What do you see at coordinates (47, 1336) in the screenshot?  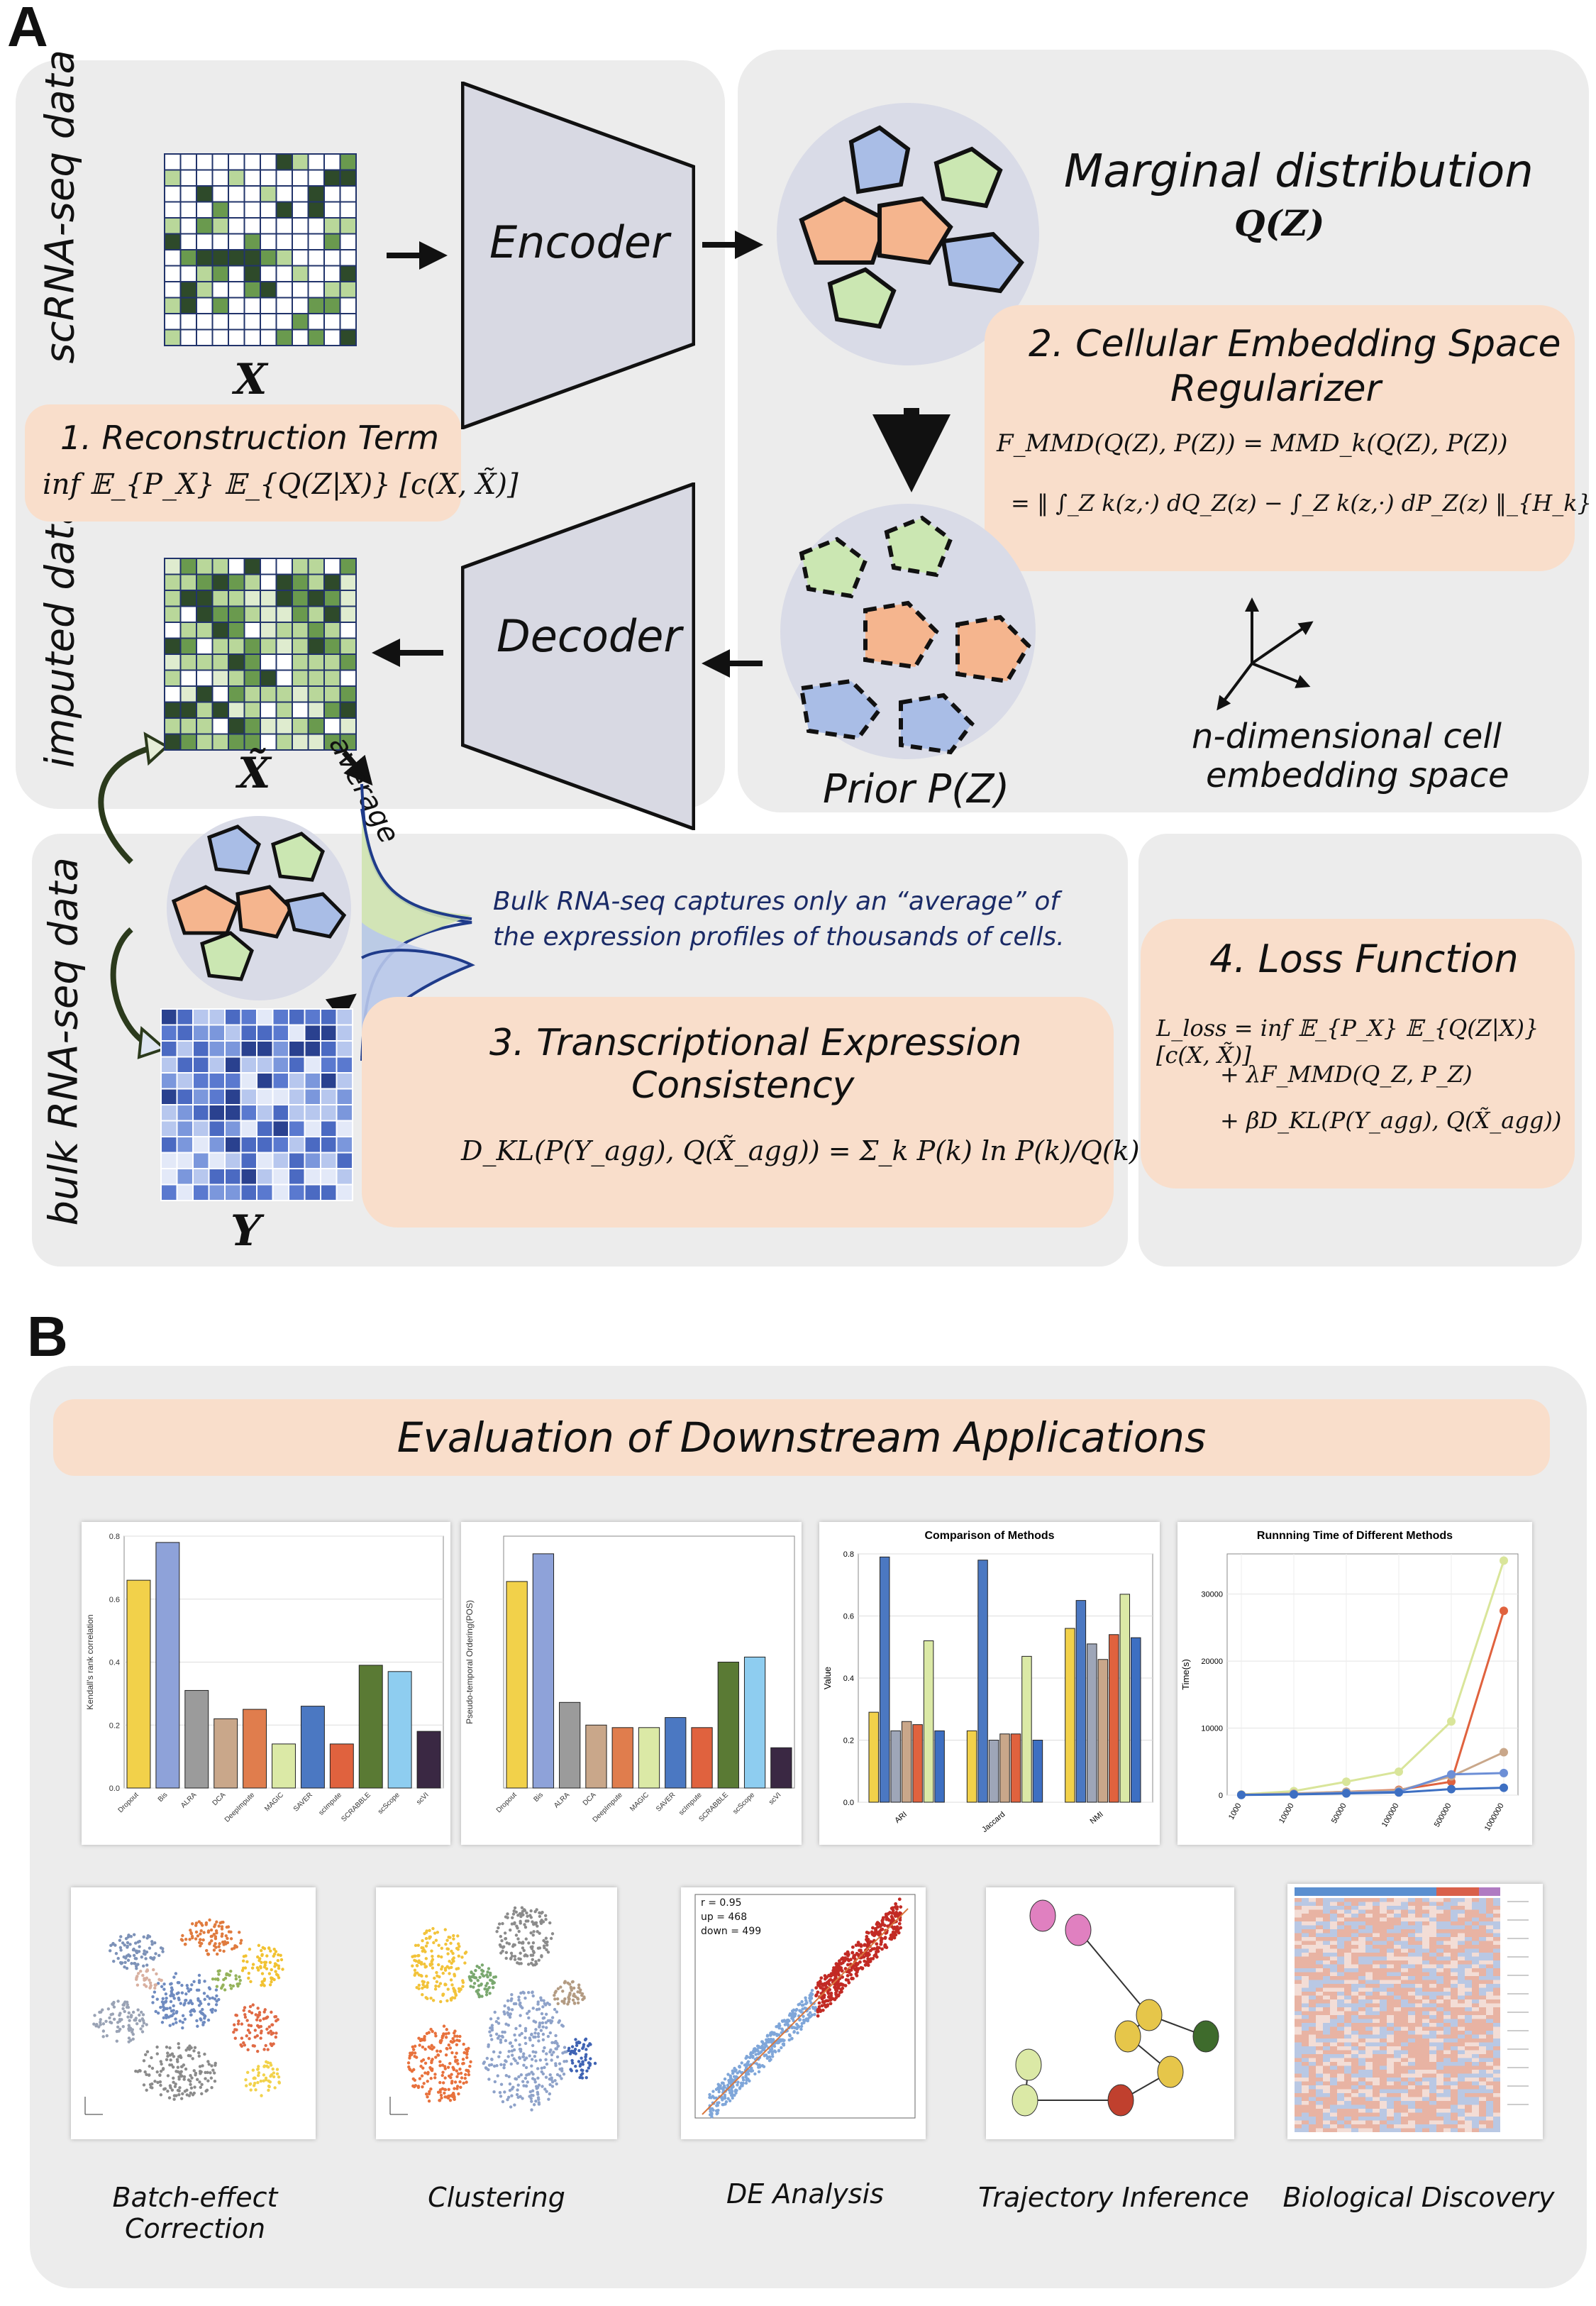 I see `panel-b-letter: B` at bounding box center [47, 1336].